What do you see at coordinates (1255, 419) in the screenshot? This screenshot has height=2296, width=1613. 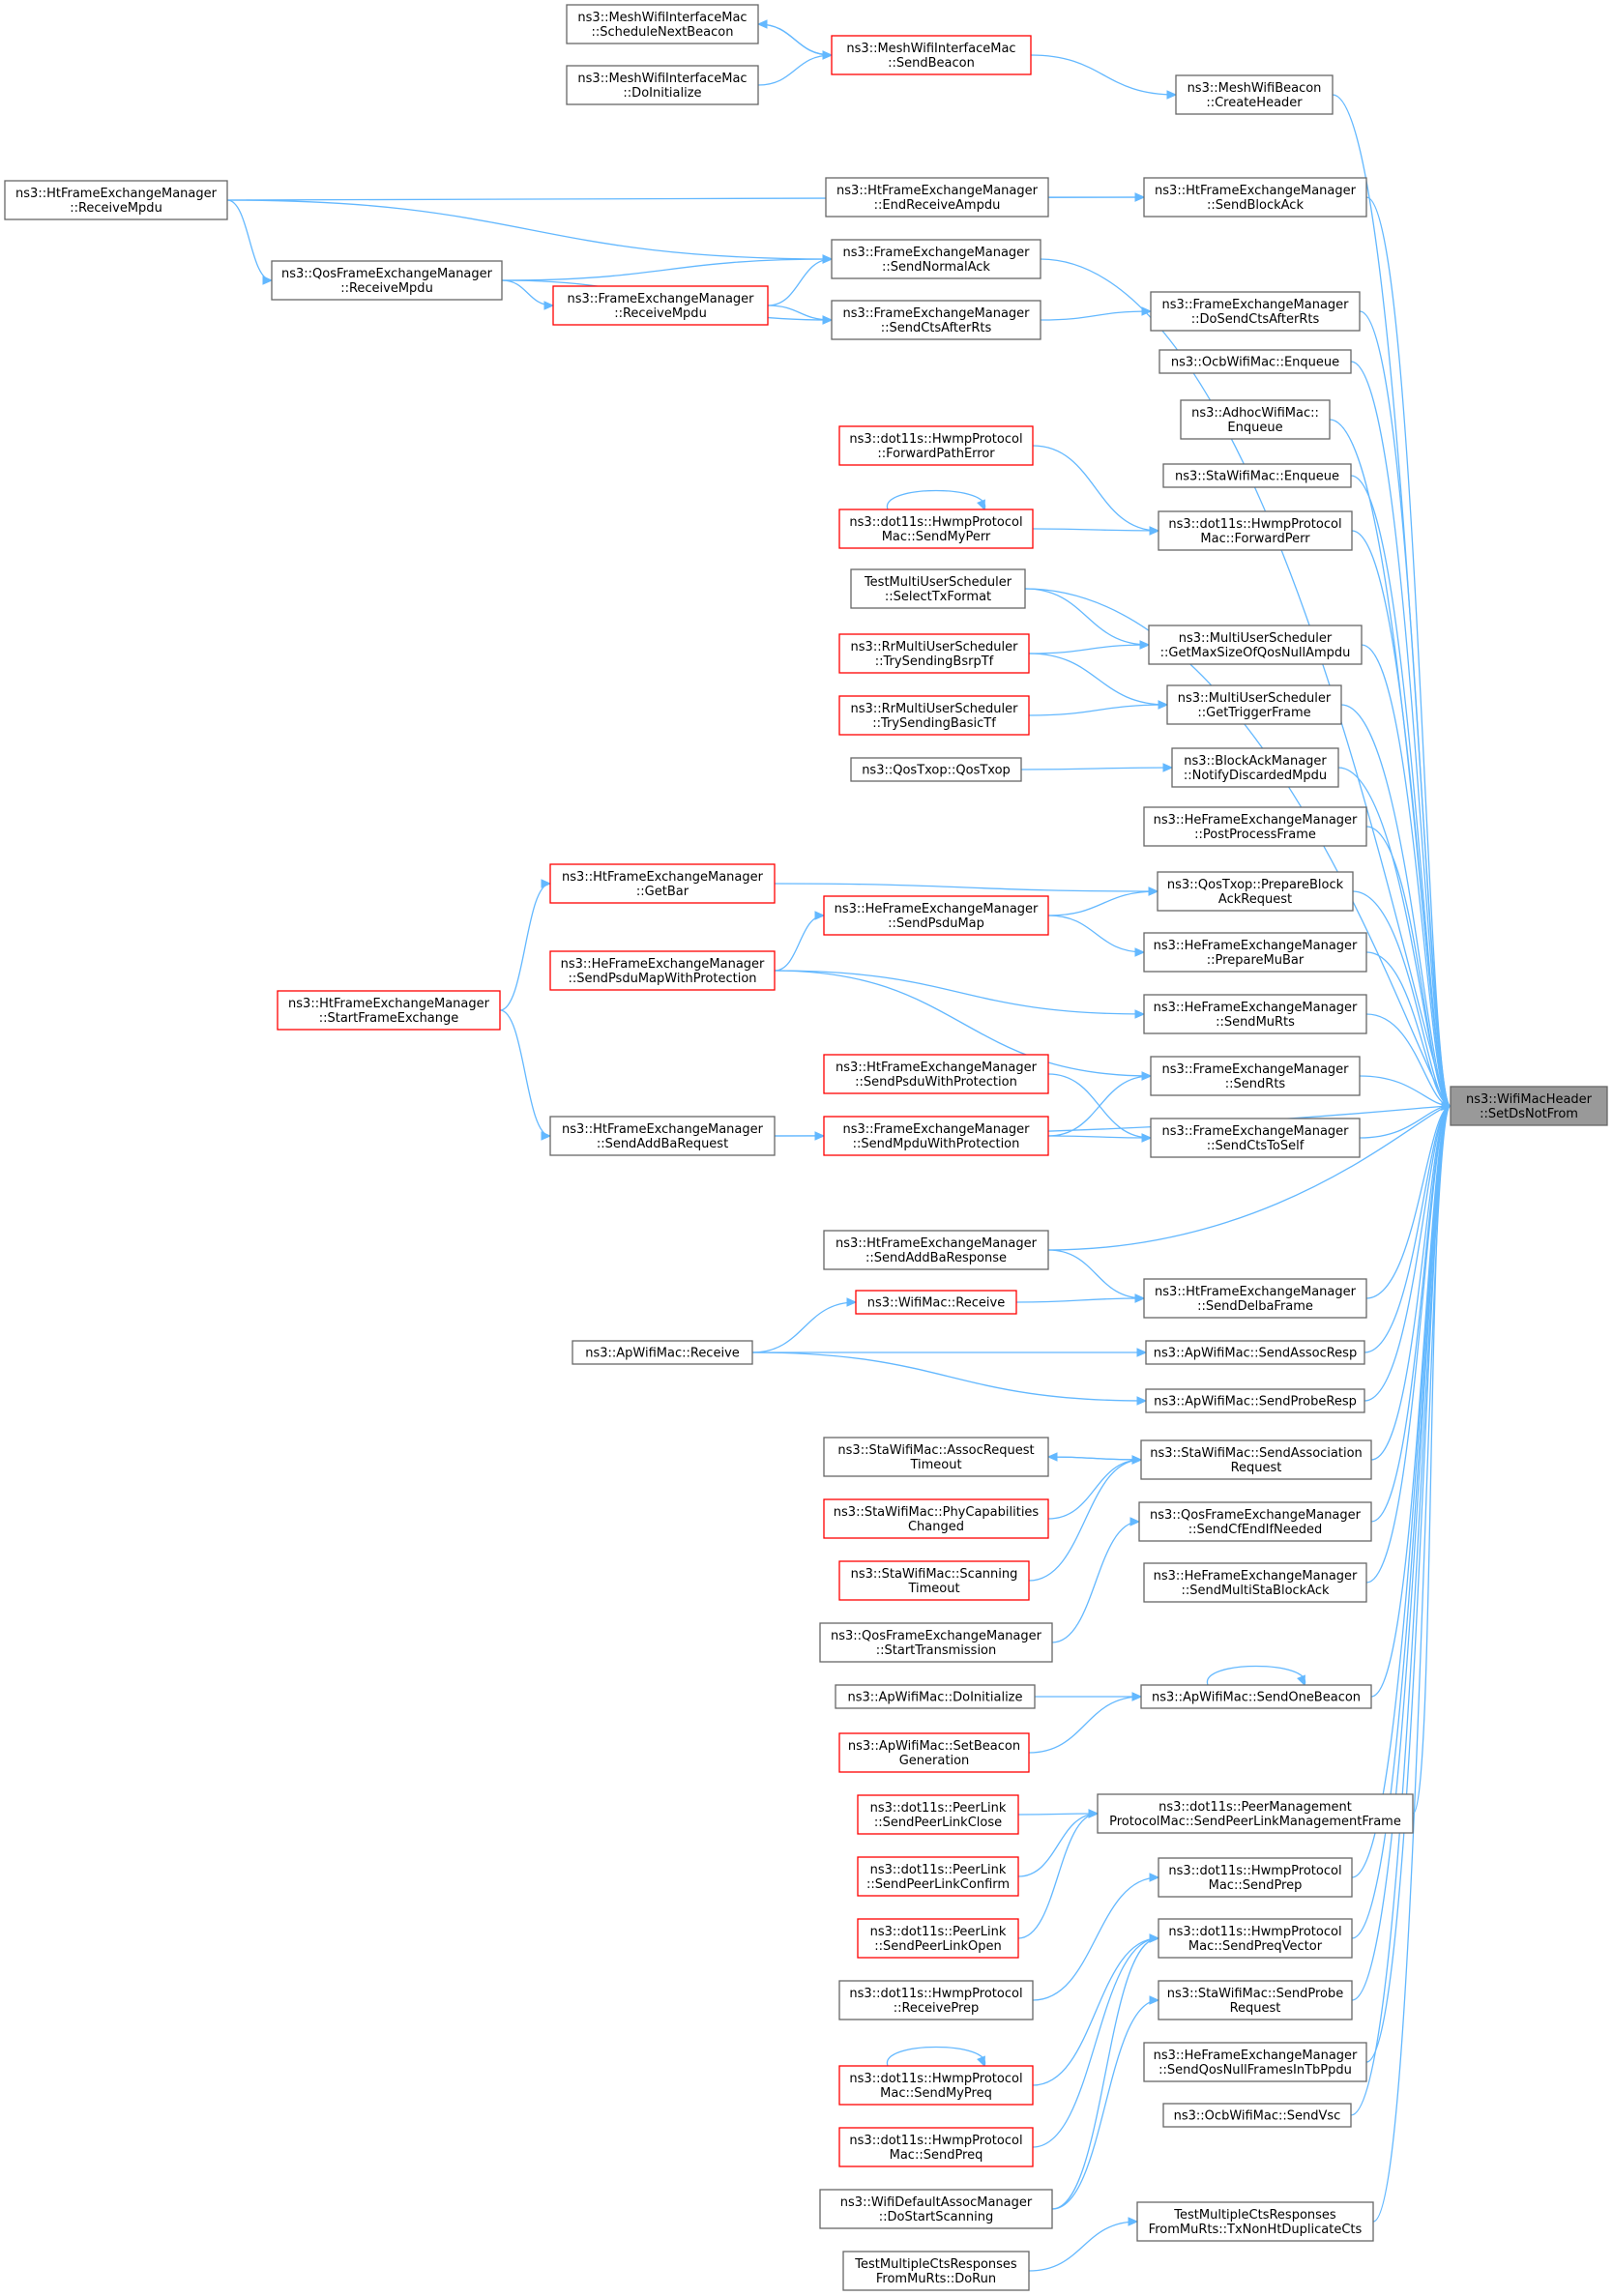 I see `node-adhoc-enqueue: ns3::AdhocWifiMac::Enqueue` at bounding box center [1255, 419].